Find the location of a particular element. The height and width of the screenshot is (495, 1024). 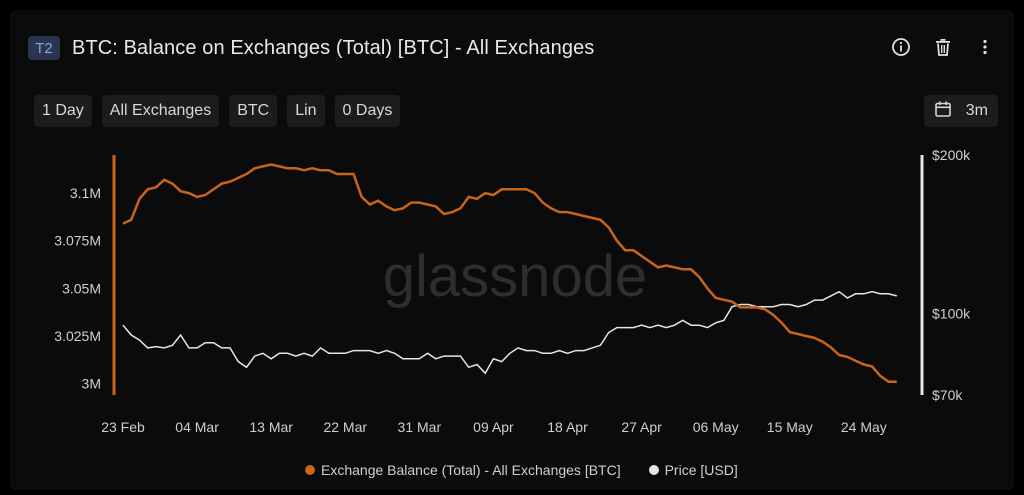

price-series-line is located at coordinates (509, 332).